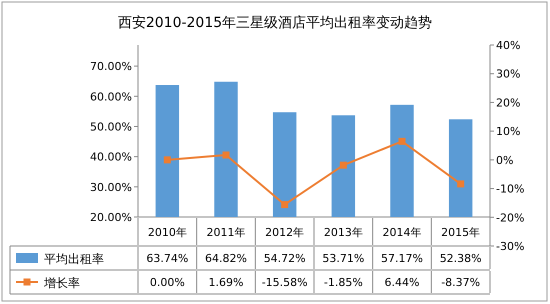 This screenshot has width=550, height=304. What do you see at coordinates (510, 189) in the screenshot?
I see `y2-tick-label: -10%` at bounding box center [510, 189].